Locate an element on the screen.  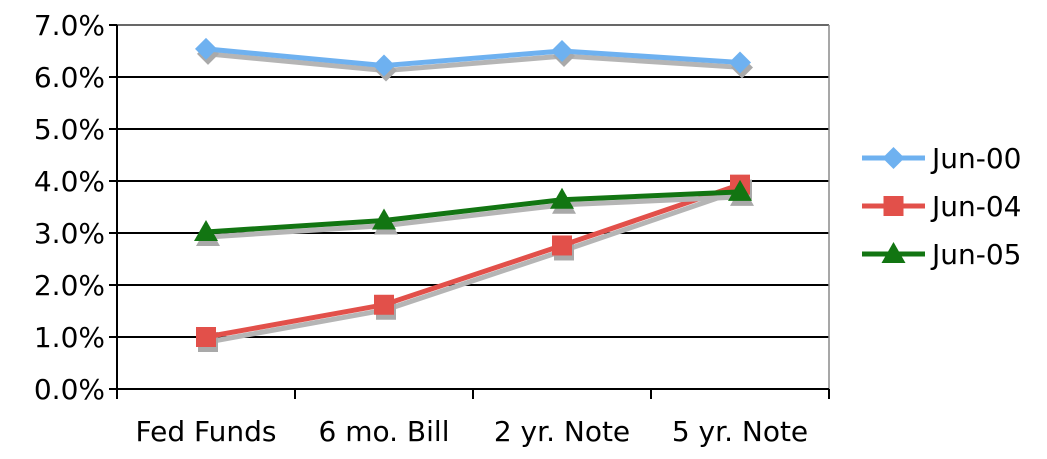
legend-label: Jun-04 is located at coordinates (975, 206).